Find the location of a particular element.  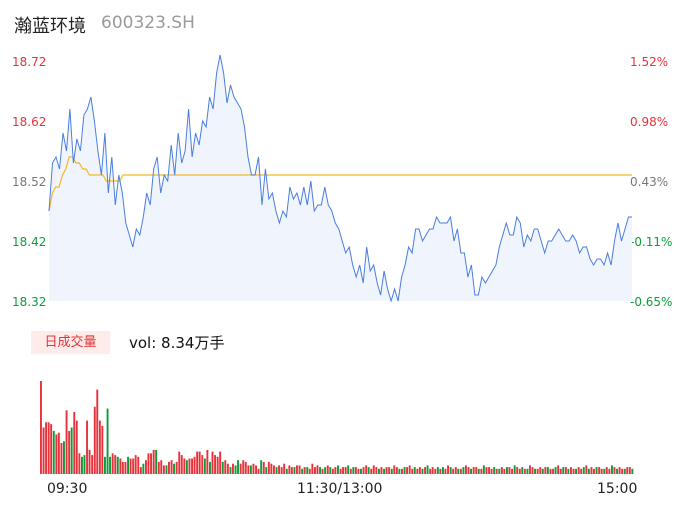

pct-tick-label: 1.52% is located at coordinates (649, 62).